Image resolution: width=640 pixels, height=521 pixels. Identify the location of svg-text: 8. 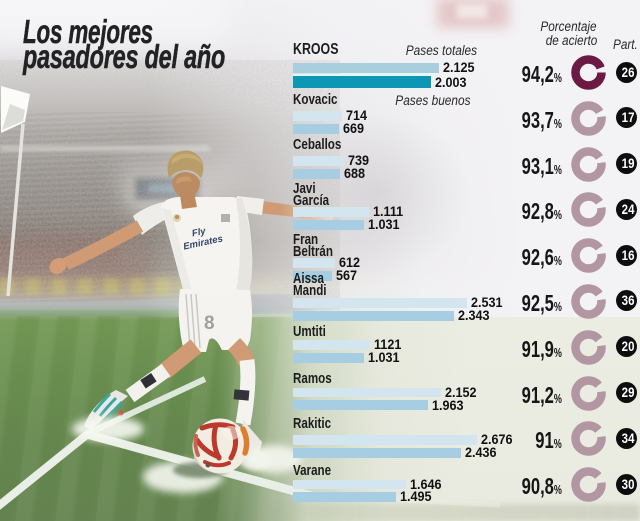
(209, 323).